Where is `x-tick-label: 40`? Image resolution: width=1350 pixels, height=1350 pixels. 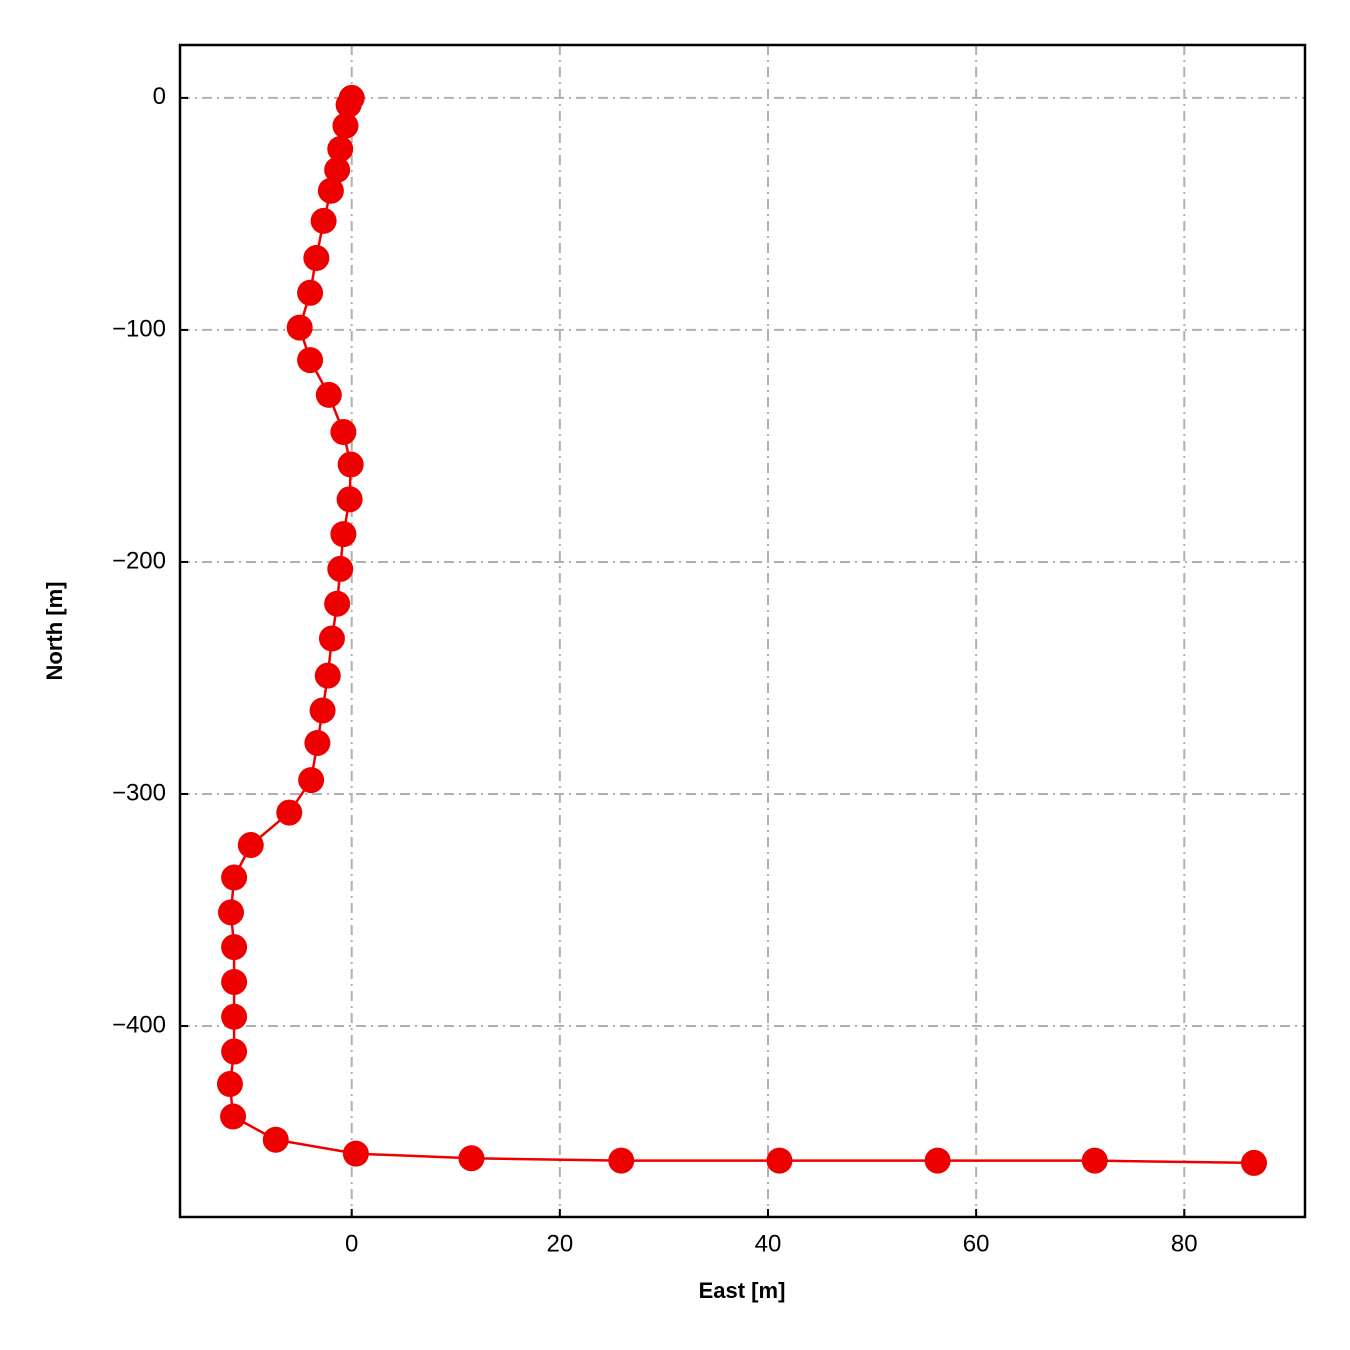
x-tick-label: 40 is located at coordinates (768, 1243).